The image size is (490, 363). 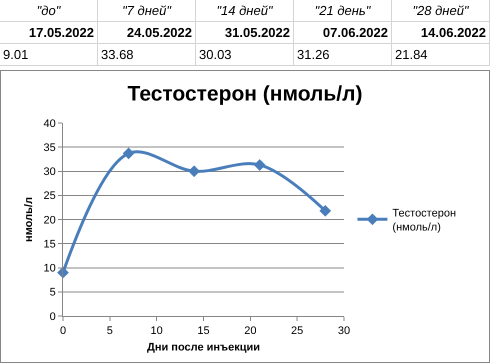 I want to click on text: 31.05.2022, so click(x=245, y=32).